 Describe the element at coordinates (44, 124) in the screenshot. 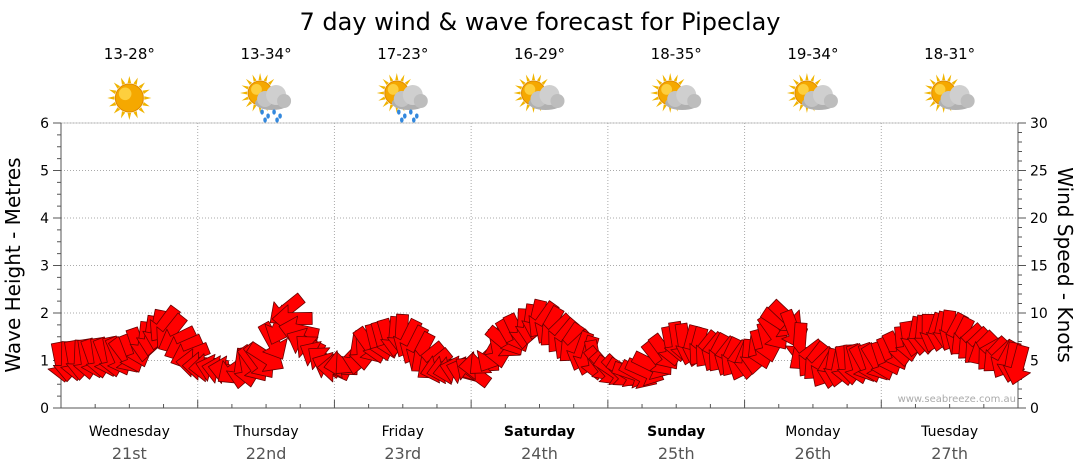

I see `y-tick-left: 6` at that location.